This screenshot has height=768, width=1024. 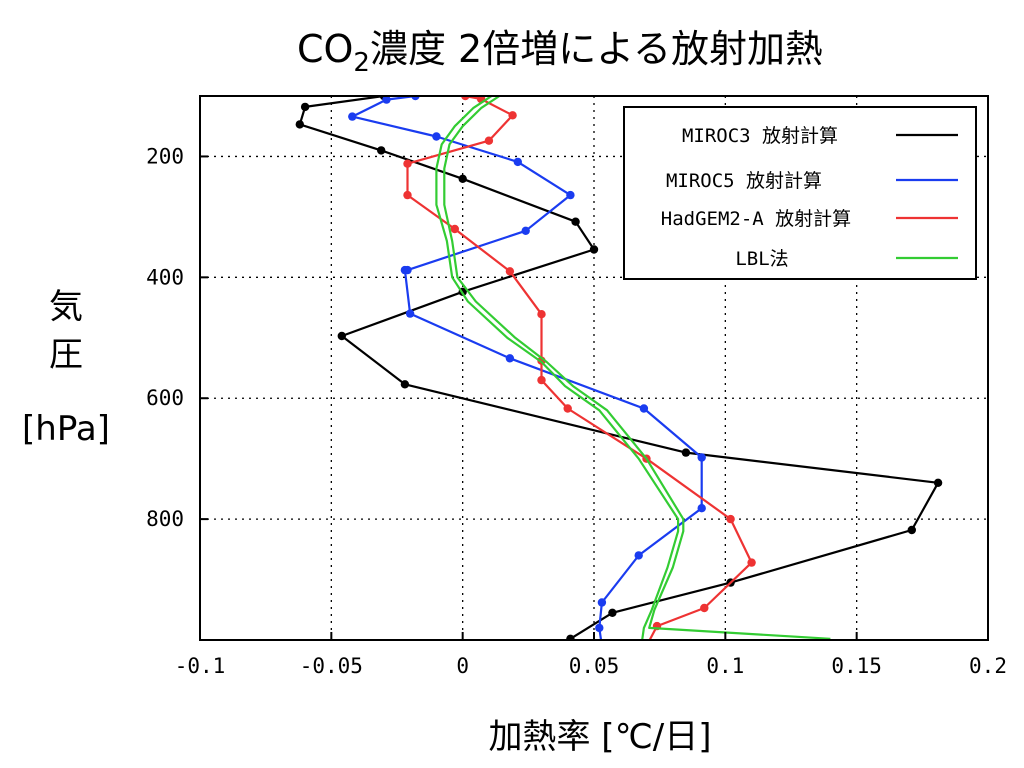 I want to click on chart-title: CO2濃度 2倍増による放射加熱, so click(x=560, y=52).